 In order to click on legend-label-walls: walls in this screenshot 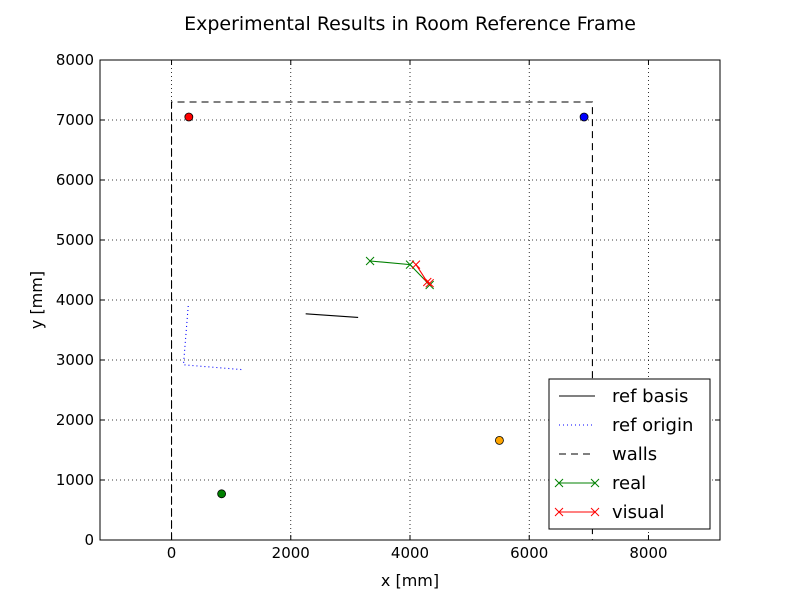, I will do `click(634, 454)`.